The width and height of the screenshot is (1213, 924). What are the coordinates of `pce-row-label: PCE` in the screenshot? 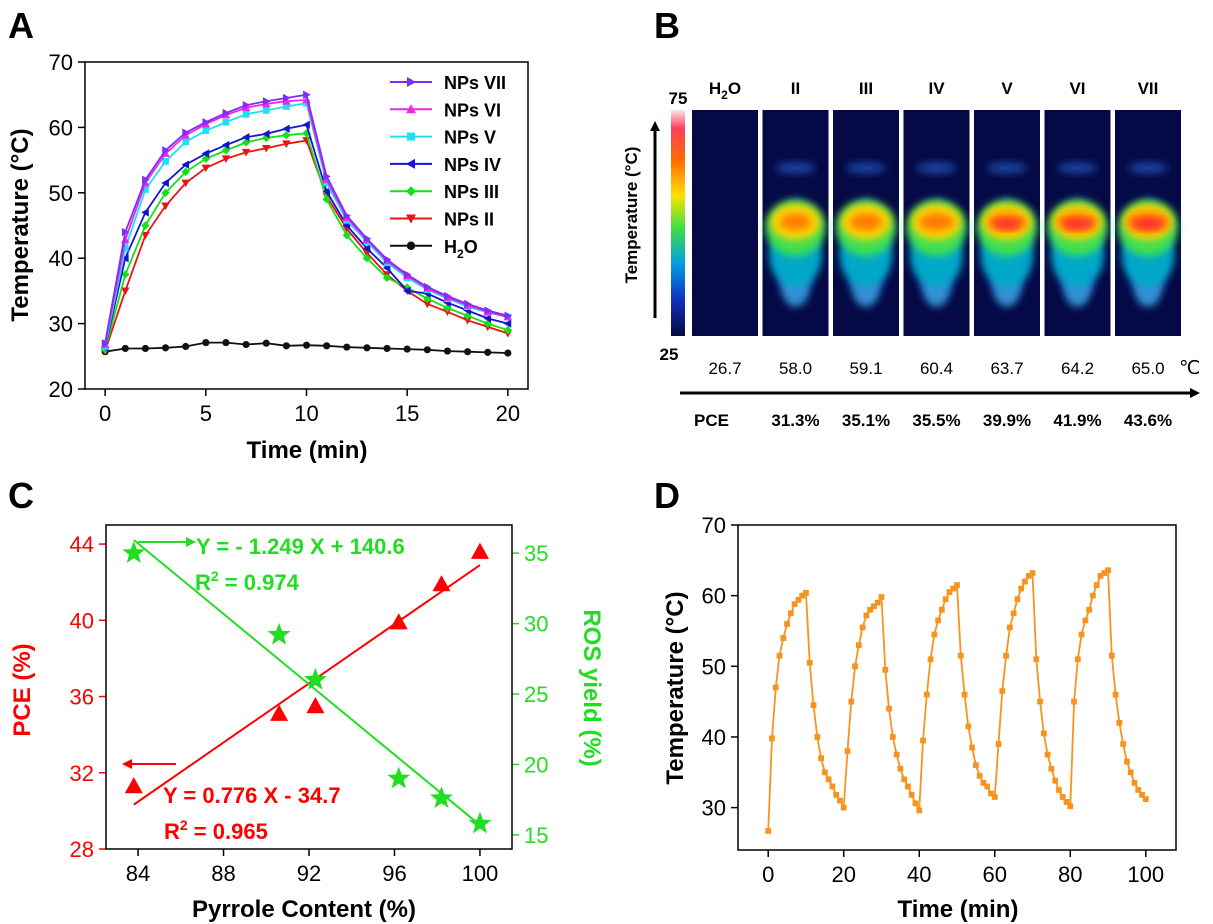 It's located at (711, 420).